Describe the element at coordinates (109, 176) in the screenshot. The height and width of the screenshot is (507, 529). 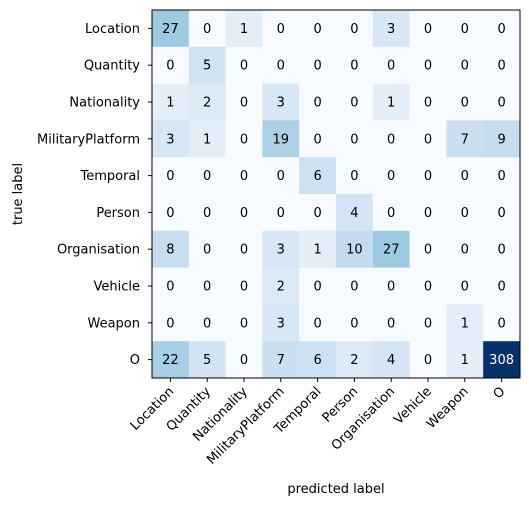
I see `y-tick-label: Temporal` at that location.